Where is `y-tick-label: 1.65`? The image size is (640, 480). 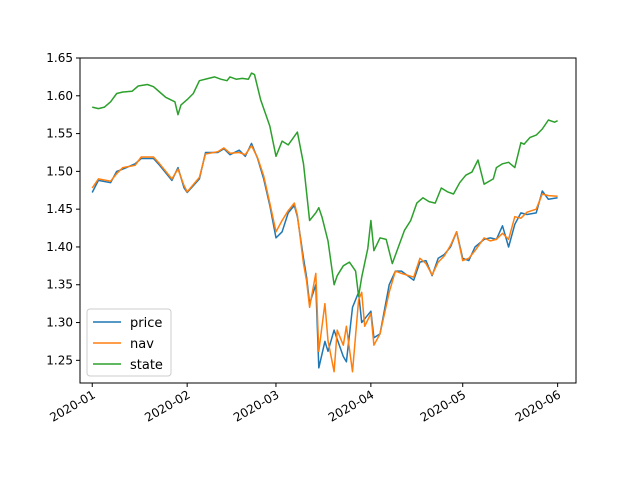 y-tick-label: 1.65 is located at coordinates (59, 58).